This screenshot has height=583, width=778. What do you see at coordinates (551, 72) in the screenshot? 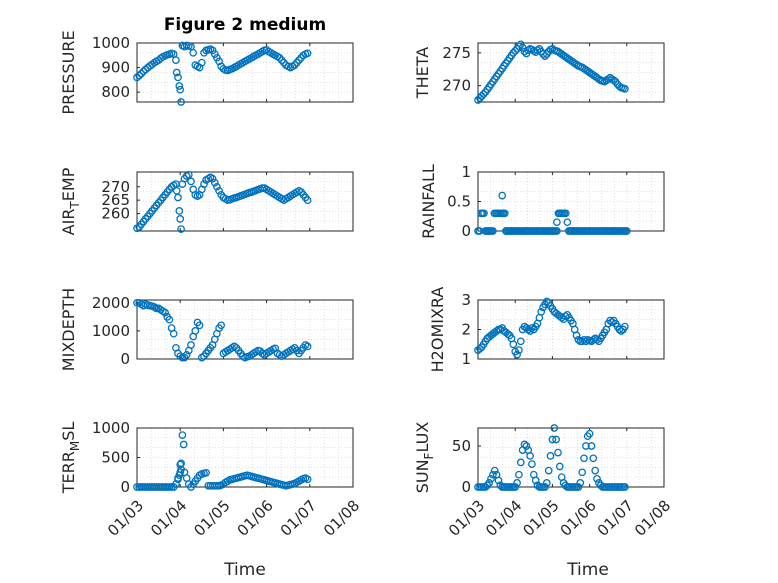
I see `series-theta` at bounding box center [551, 72].